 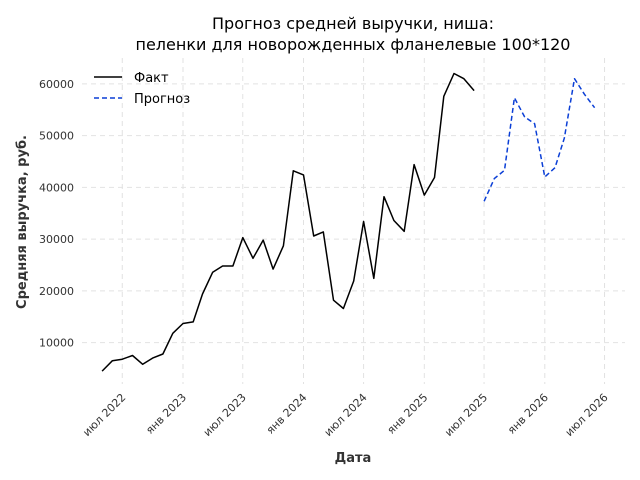 I want to click on x-tick-label: июл 2024, so click(x=346, y=415).